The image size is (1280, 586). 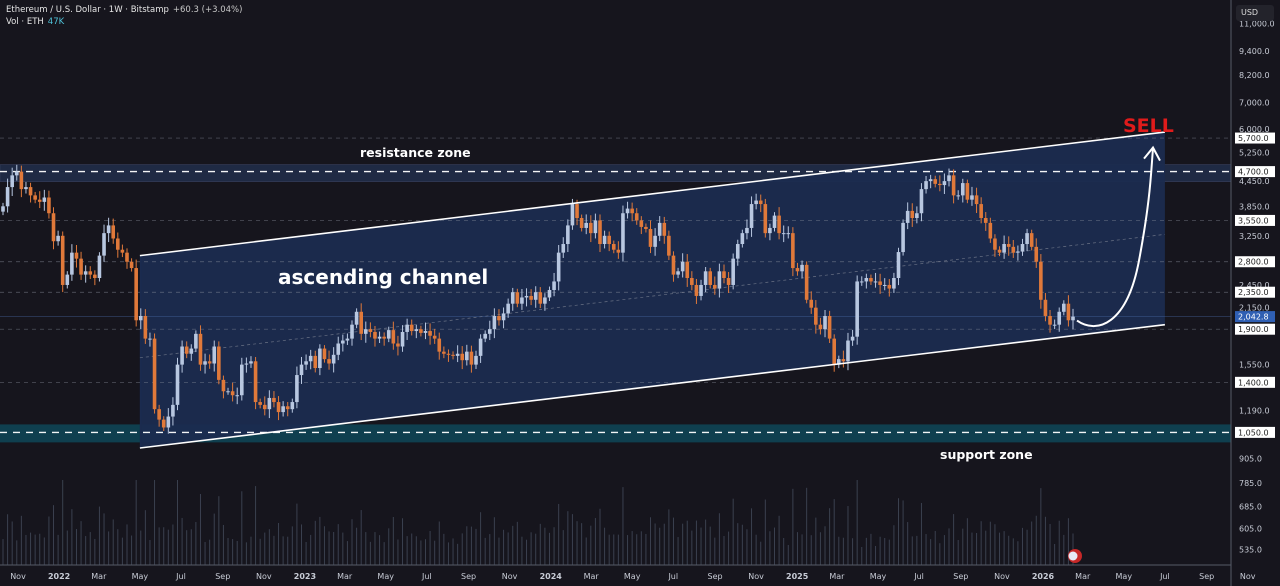 I want to click on volume-value: 47K, so click(x=56, y=22).